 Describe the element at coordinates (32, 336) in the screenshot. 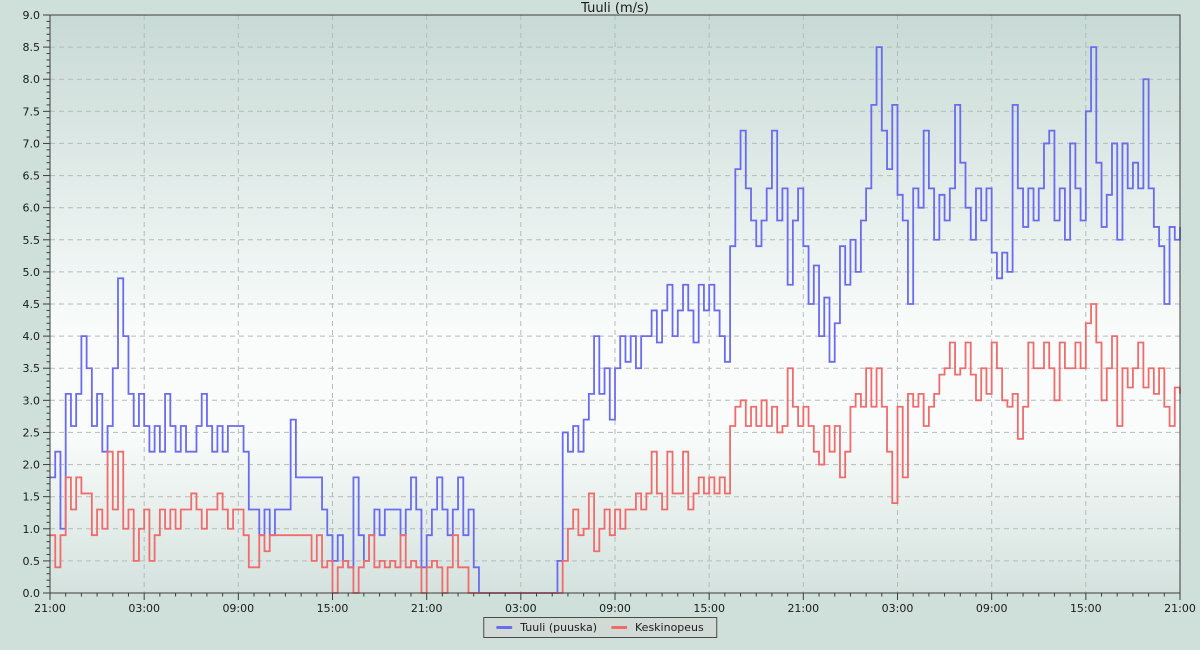

I see `y-tick-label: 4.0` at that location.